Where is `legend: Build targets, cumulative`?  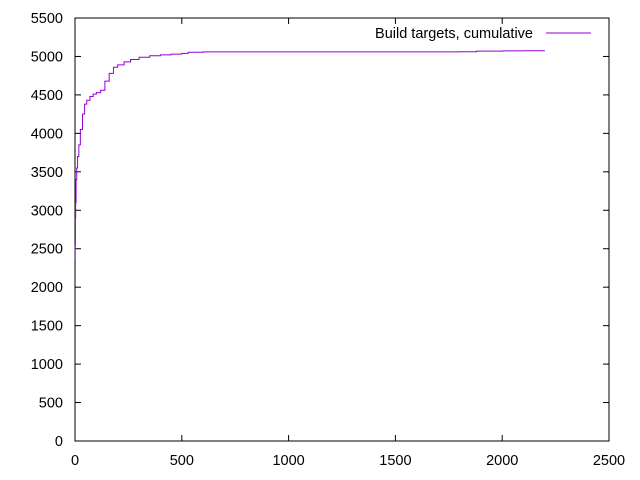 legend: Build targets, cumulative is located at coordinates (483, 34).